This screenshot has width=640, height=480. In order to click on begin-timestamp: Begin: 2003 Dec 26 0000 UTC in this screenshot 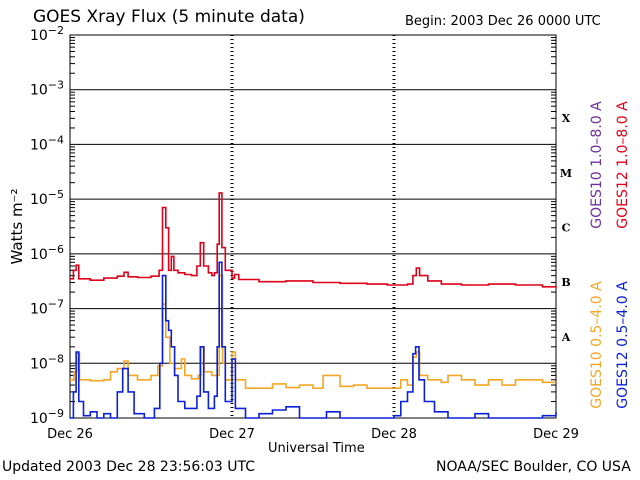, I will do `click(503, 21)`.